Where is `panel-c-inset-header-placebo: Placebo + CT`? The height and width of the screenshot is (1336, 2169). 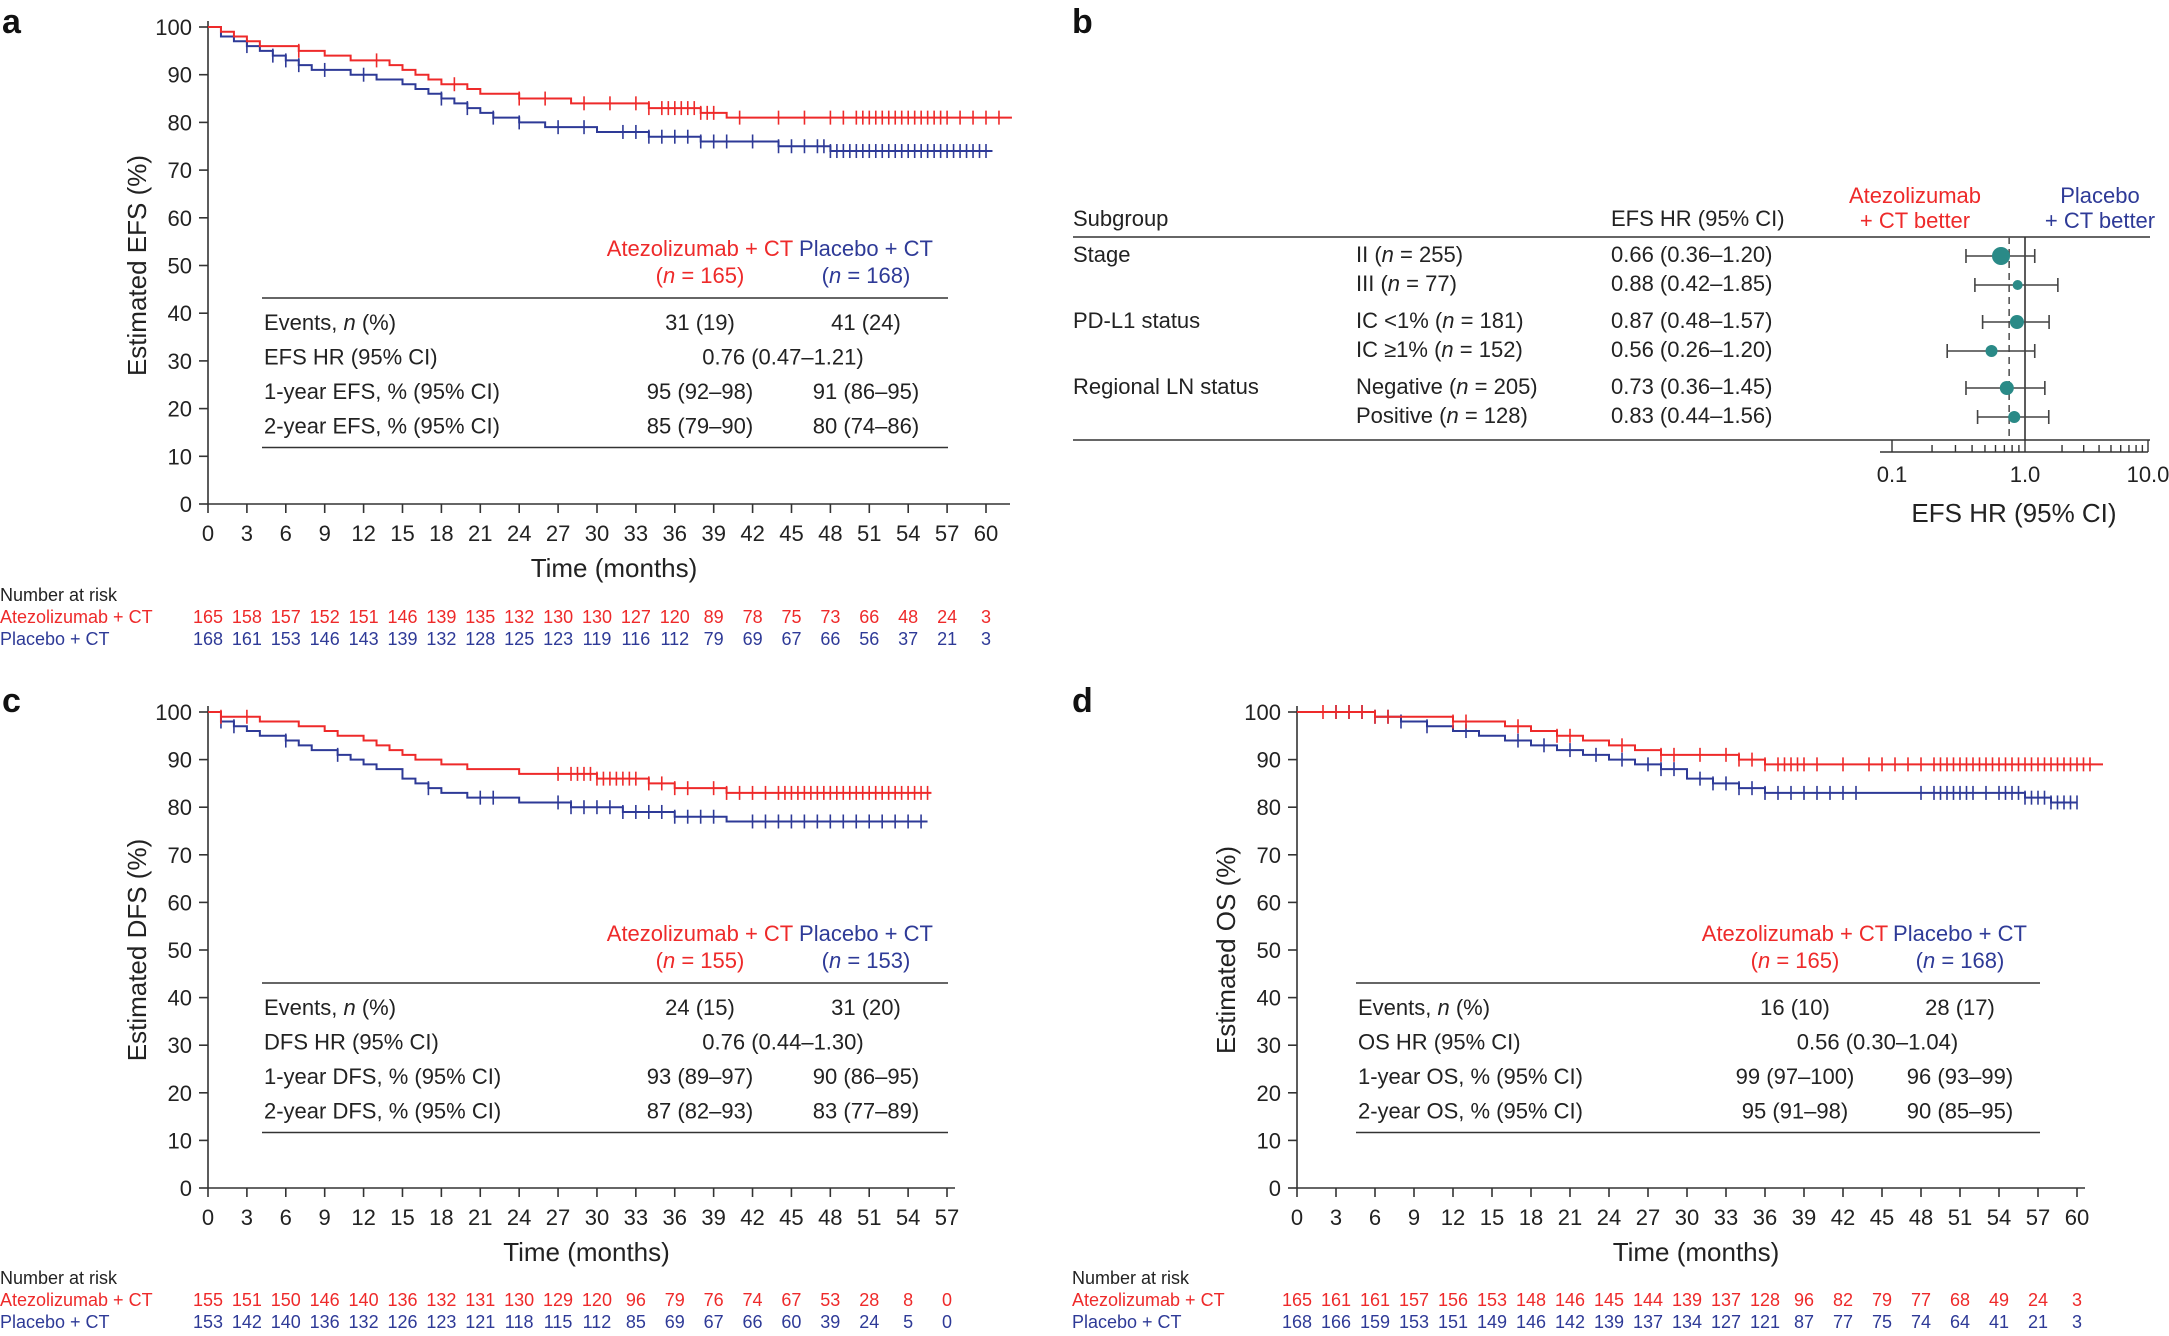
panel-c-inset-header-placebo: Placebo + CT is located at coordinates (866, 933).